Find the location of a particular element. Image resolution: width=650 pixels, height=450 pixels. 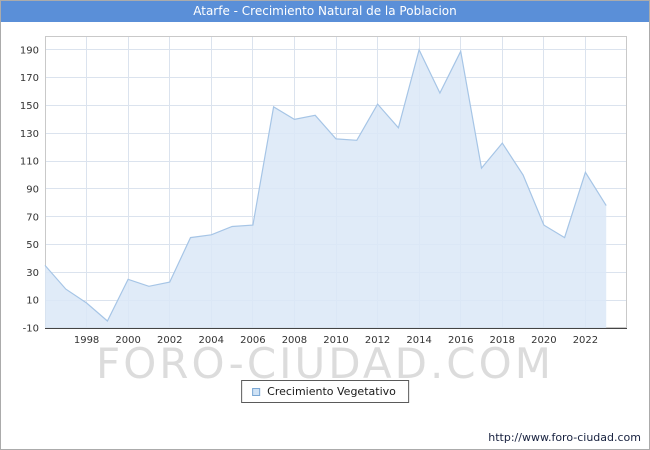

svg-text: 30 is located at coordinates (32, 273).